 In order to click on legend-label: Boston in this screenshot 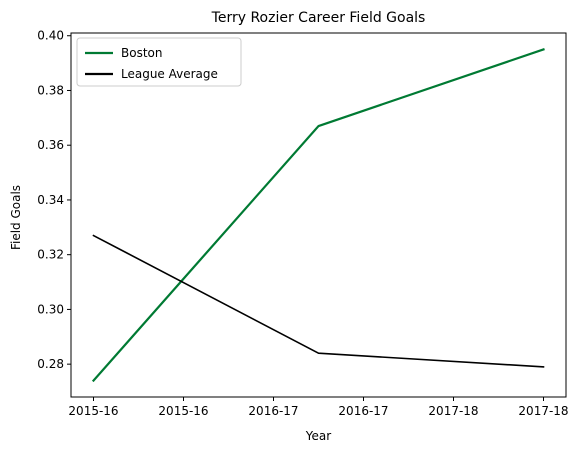, I will do `click(141, 53)`.